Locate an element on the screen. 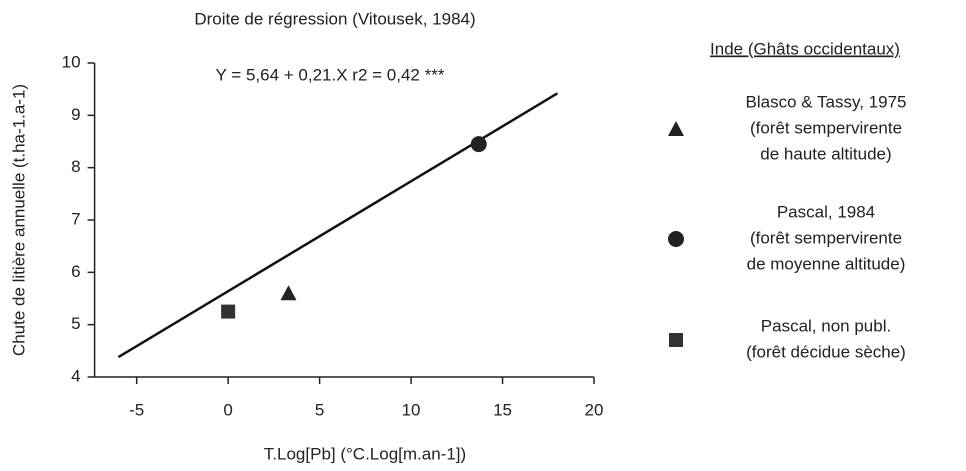 Image resolution: width=966 pixels, height=471 pixels. y-tick-label: 8 is located at coordinates (75, 166).